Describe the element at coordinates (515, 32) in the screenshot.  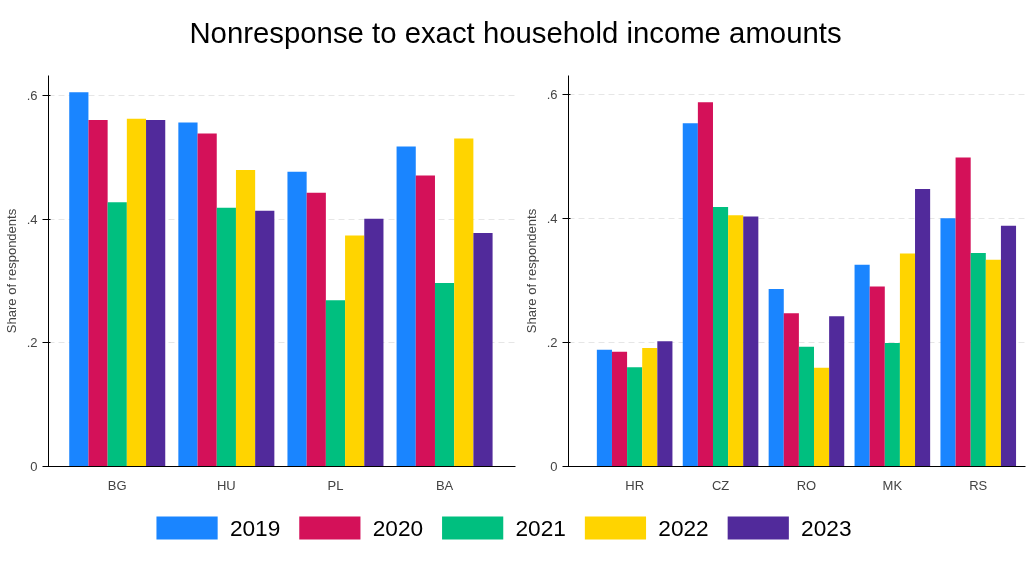
I see `chart-title: Nonresponse to exact household income amounts` at that location.